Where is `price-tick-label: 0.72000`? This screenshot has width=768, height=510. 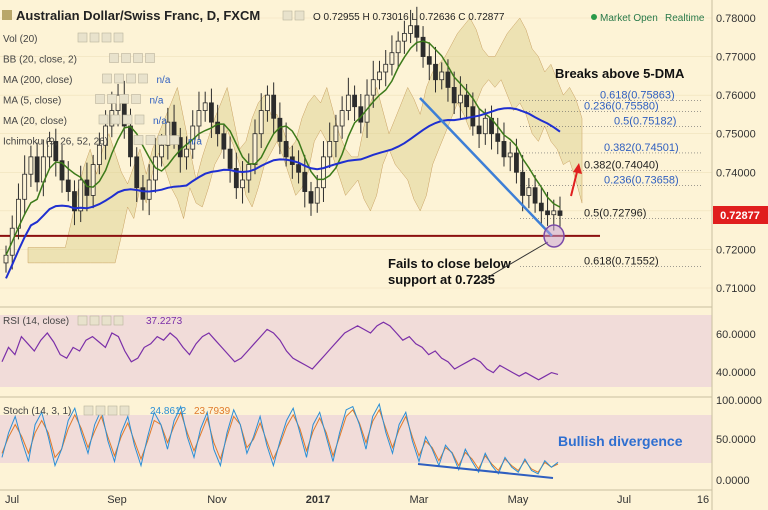
price-tick-label: 0.72000 is located at coordinates (736, 250).